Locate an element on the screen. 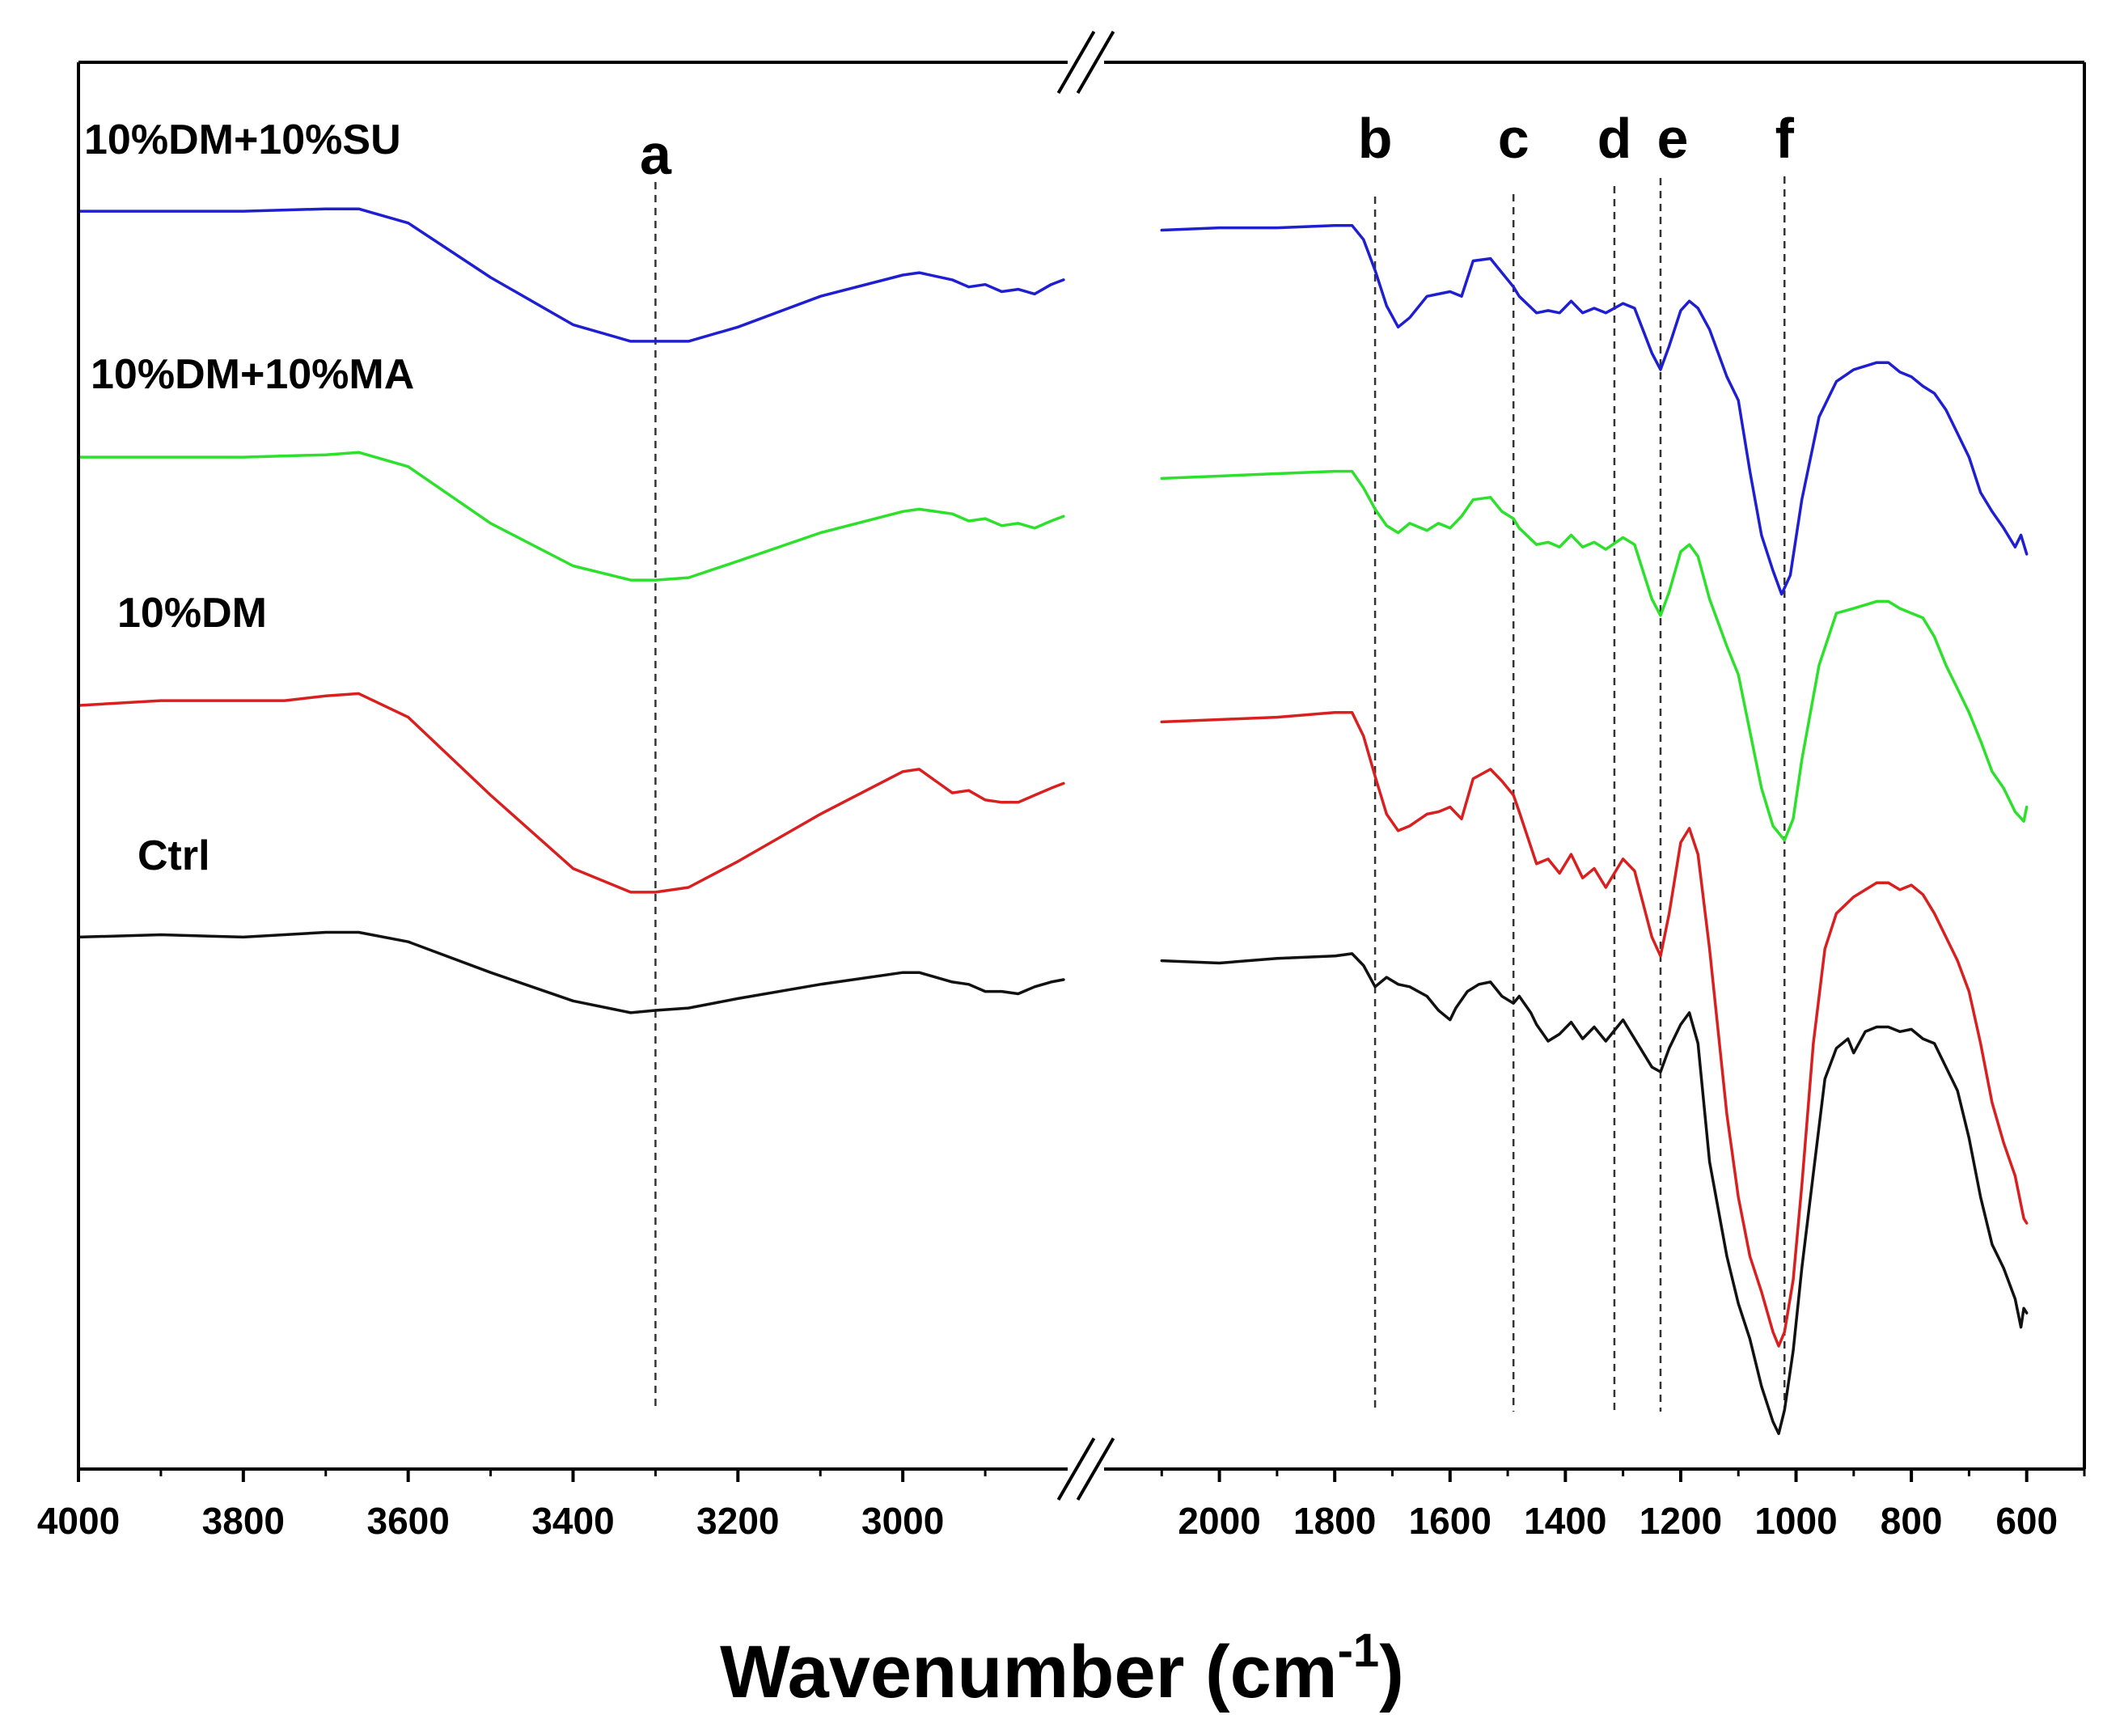 Image resolution: width=2124 pixels, height=1736 pixels. series-label: Ctrl is located at coordinates (174, 855).